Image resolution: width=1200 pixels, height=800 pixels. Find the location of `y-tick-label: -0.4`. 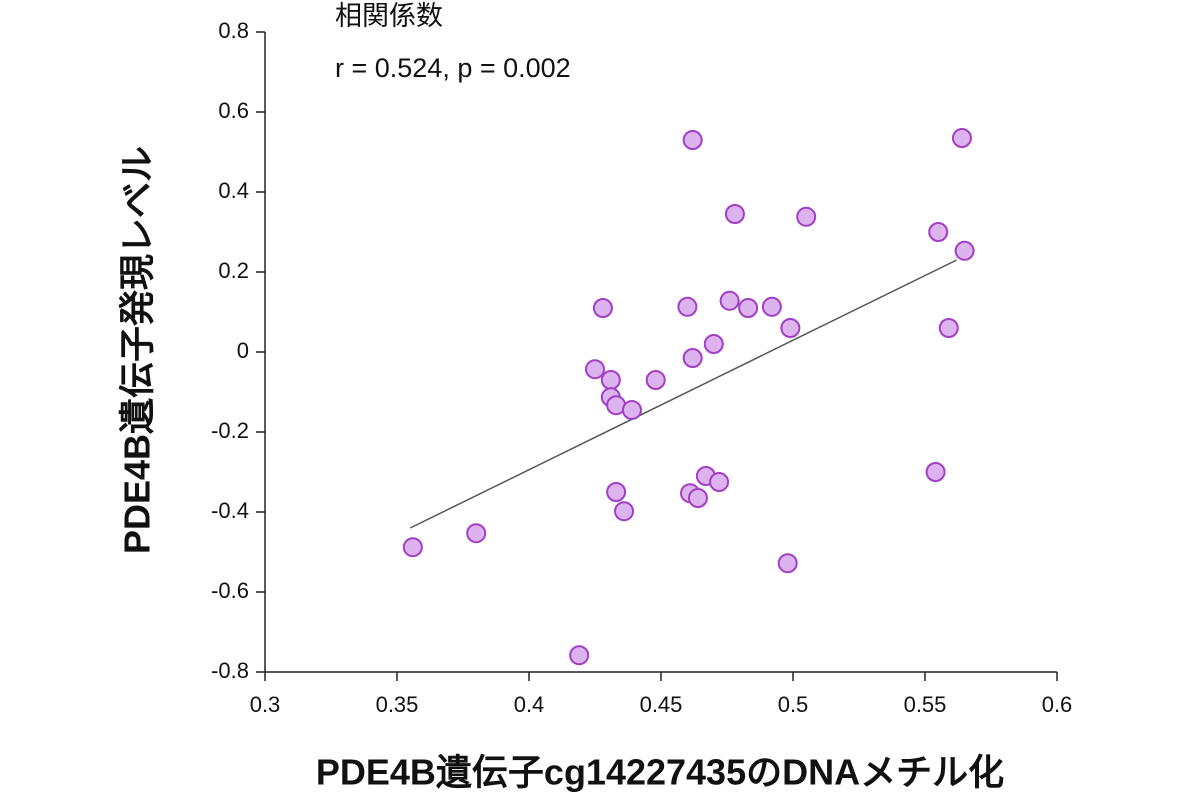

y-tick-label: -0.4 is located at coordinates (230, 510).